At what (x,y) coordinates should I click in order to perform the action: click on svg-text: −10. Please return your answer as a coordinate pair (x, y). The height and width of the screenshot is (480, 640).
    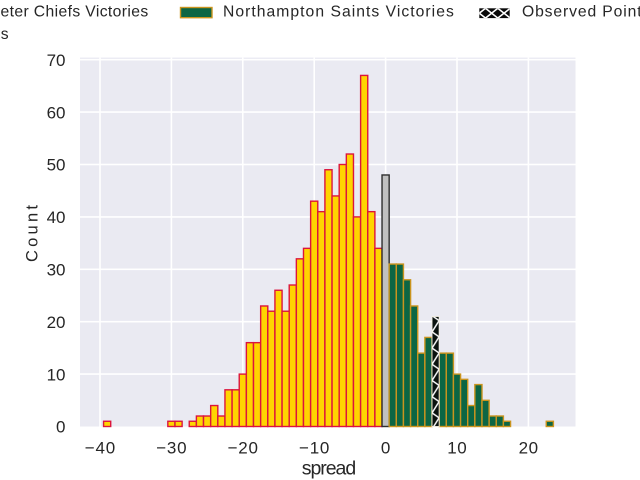
    Looking at the image, I should click on (314, 447).